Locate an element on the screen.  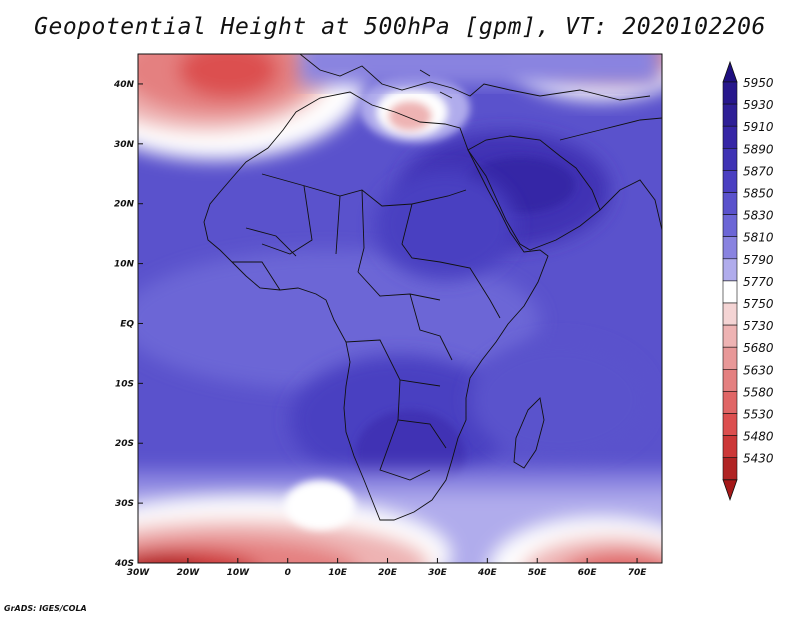
colorbar-label: 5910 is located at coordinates (758, 127).